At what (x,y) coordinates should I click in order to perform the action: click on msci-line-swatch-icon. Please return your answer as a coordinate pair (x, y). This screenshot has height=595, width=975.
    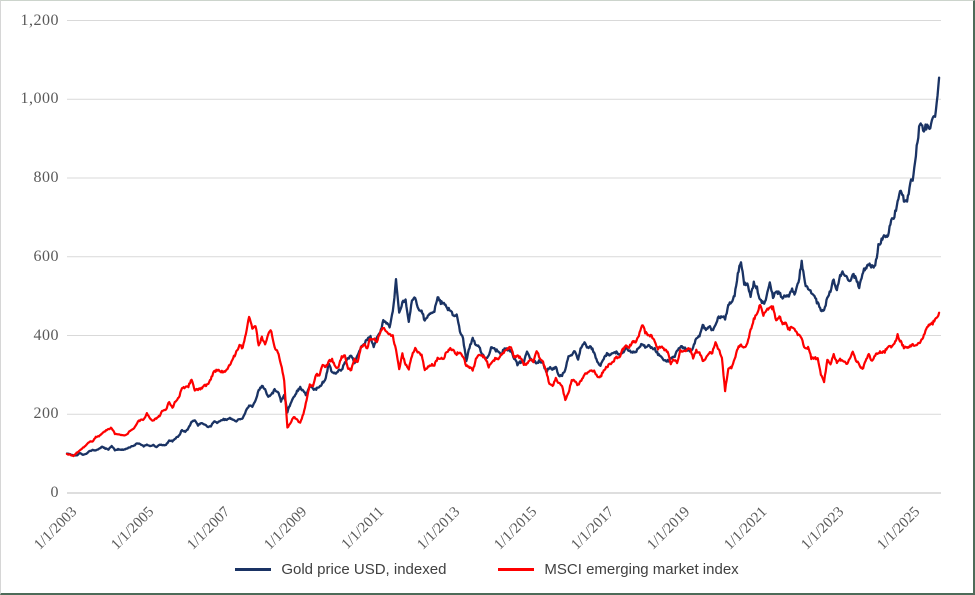
    Looking at the image, I should click on (516, 569).